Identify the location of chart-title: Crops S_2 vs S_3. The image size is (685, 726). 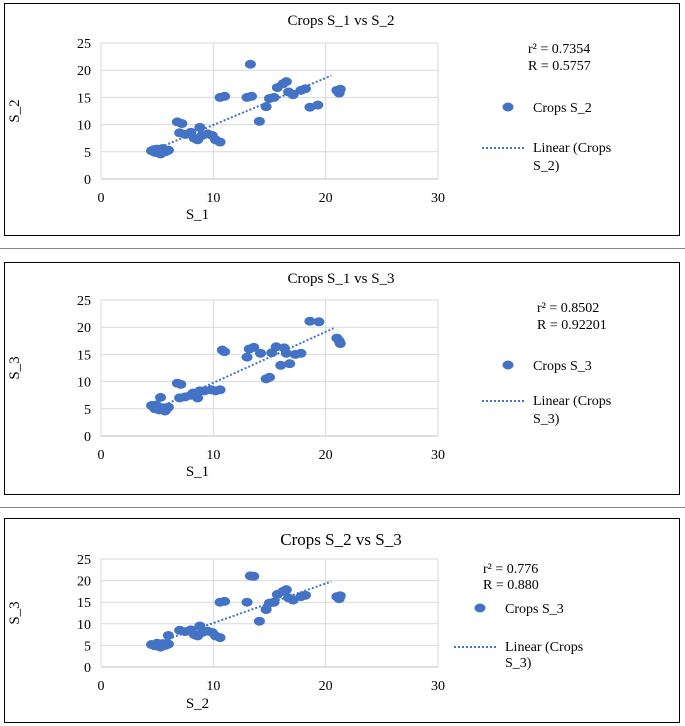
(340, 539).